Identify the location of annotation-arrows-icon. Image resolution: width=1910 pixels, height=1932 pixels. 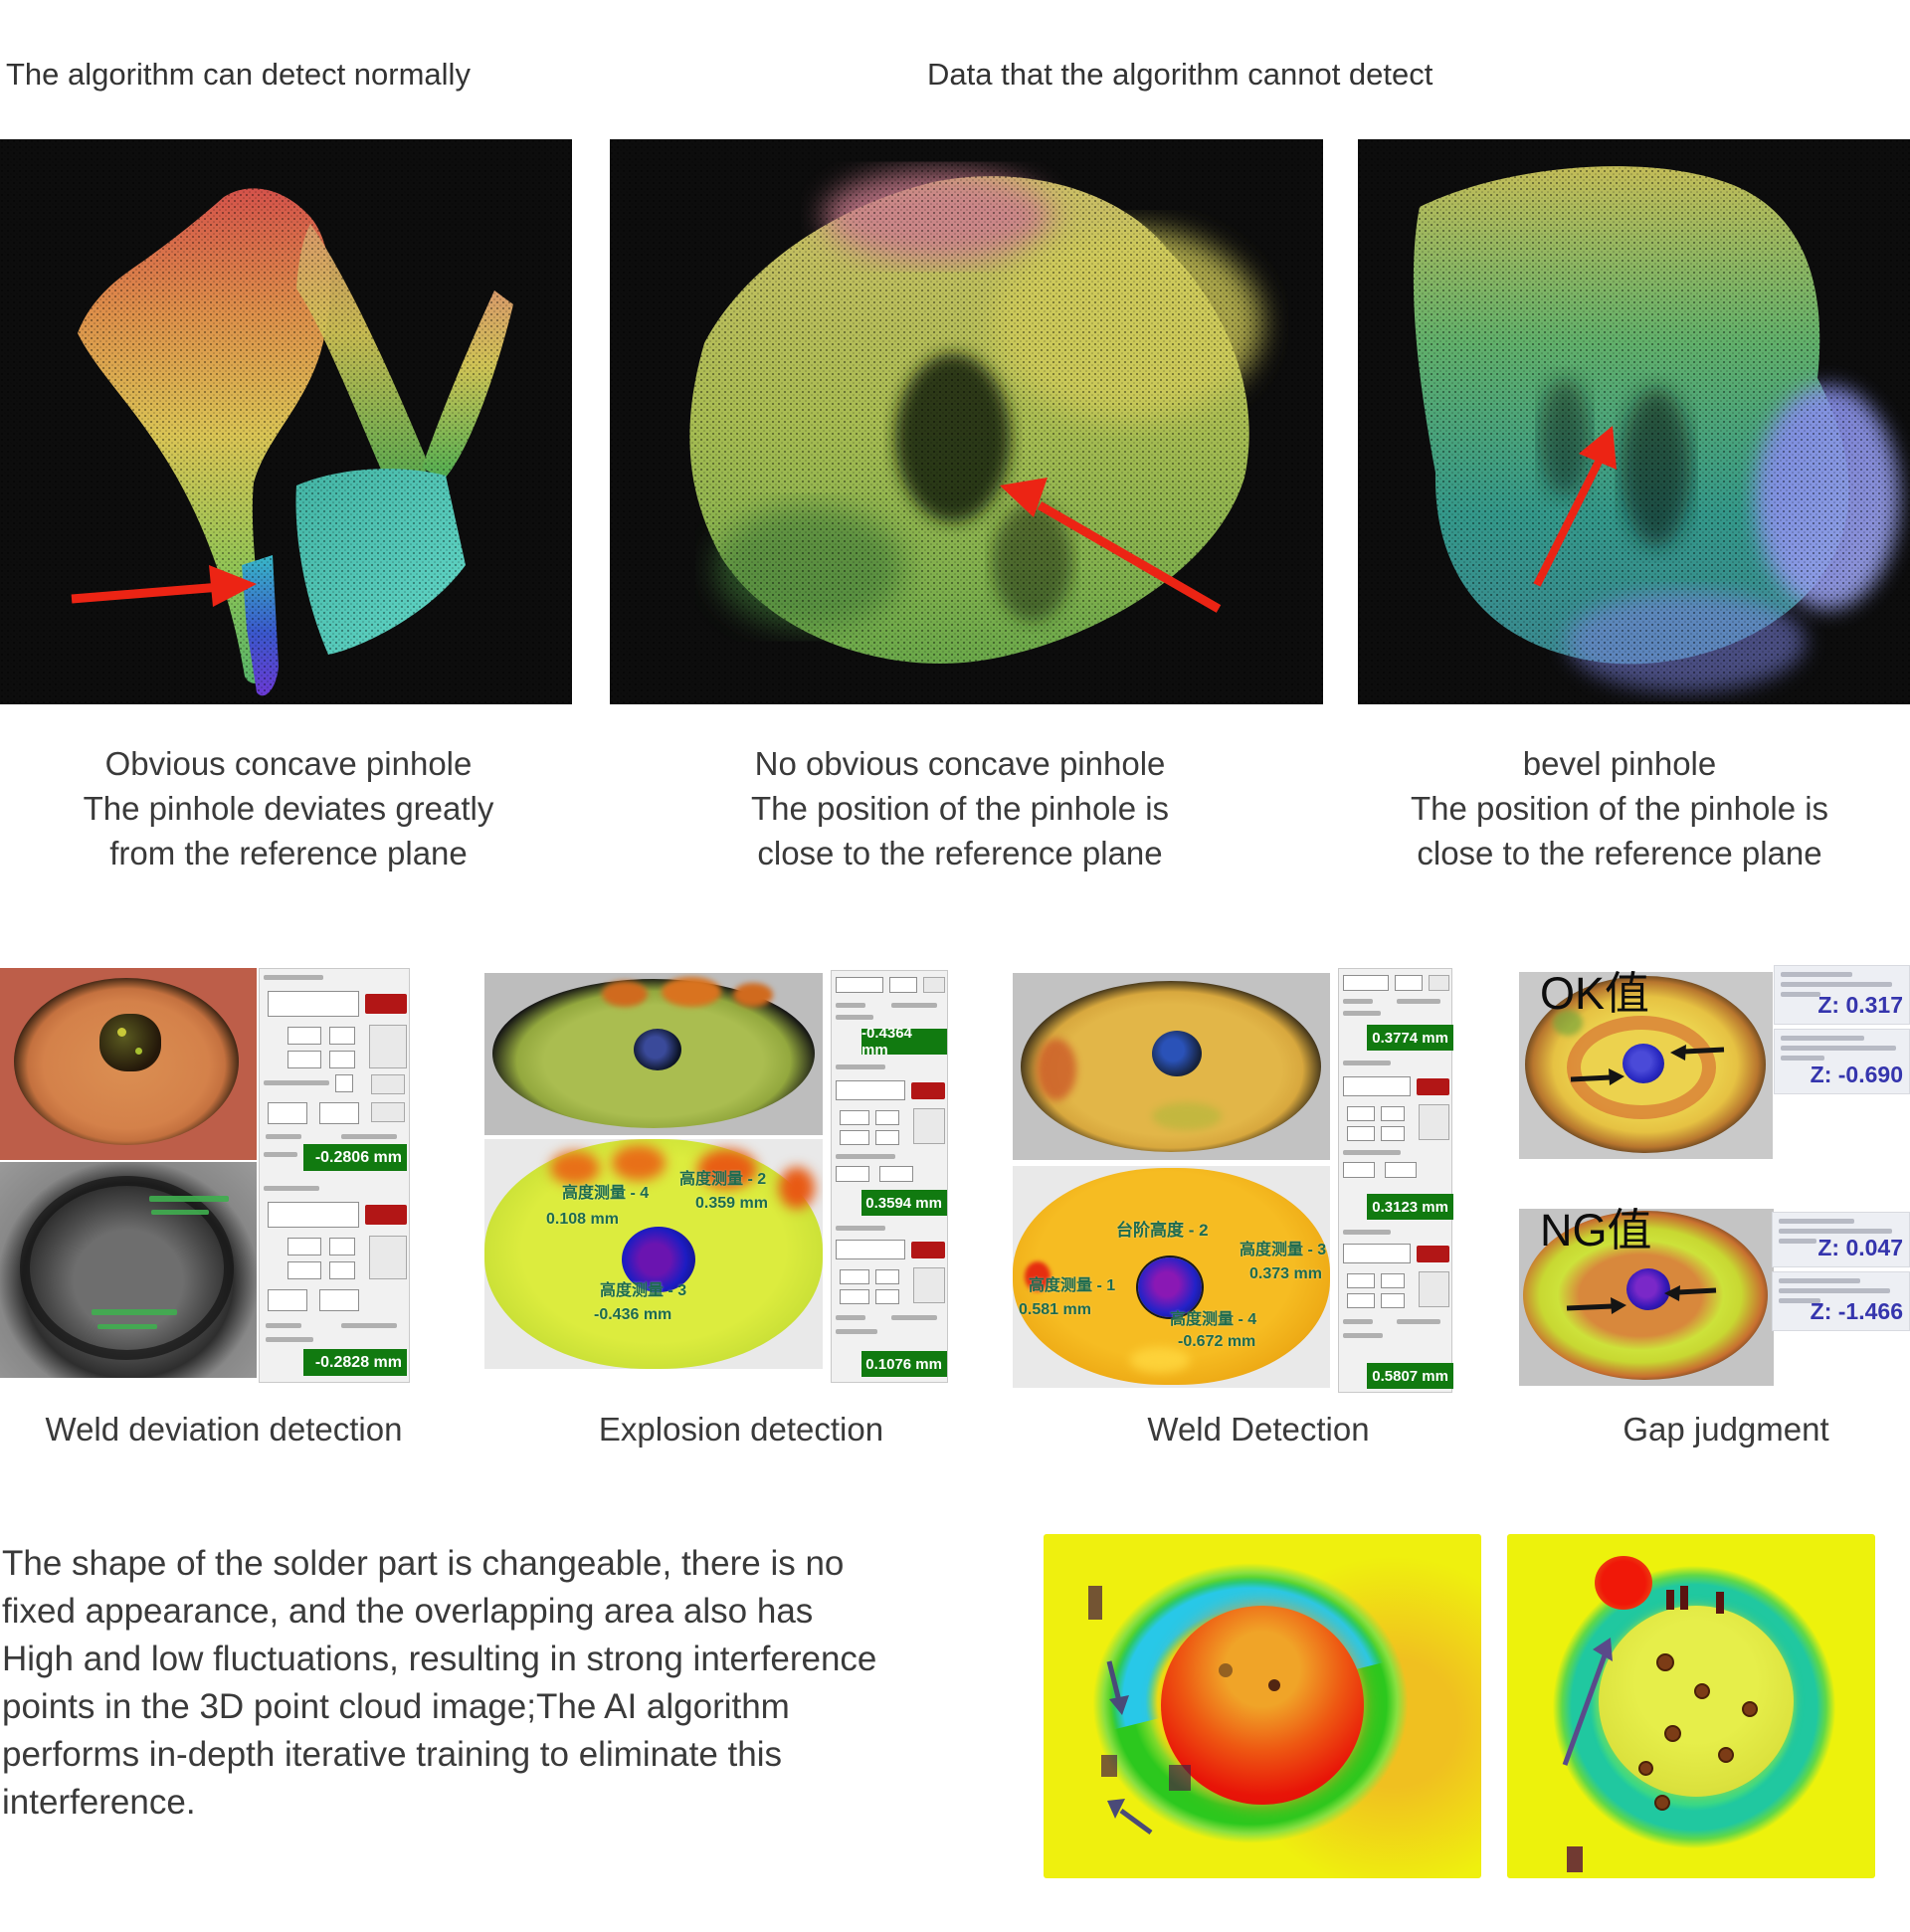
(1129, 1747).